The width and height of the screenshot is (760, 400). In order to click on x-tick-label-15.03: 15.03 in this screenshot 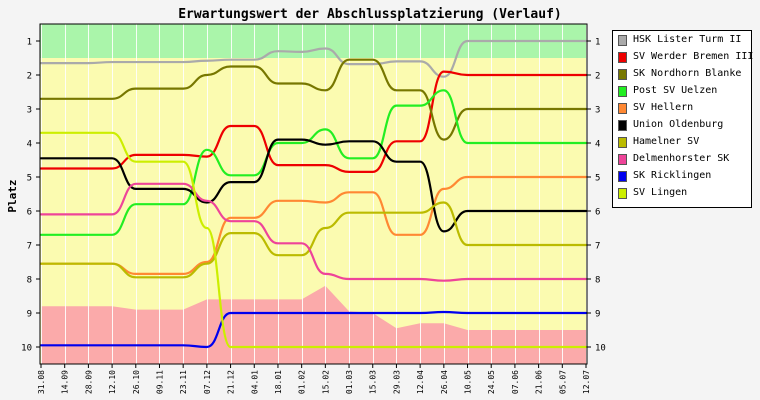, I will do `click(373, 382)`.